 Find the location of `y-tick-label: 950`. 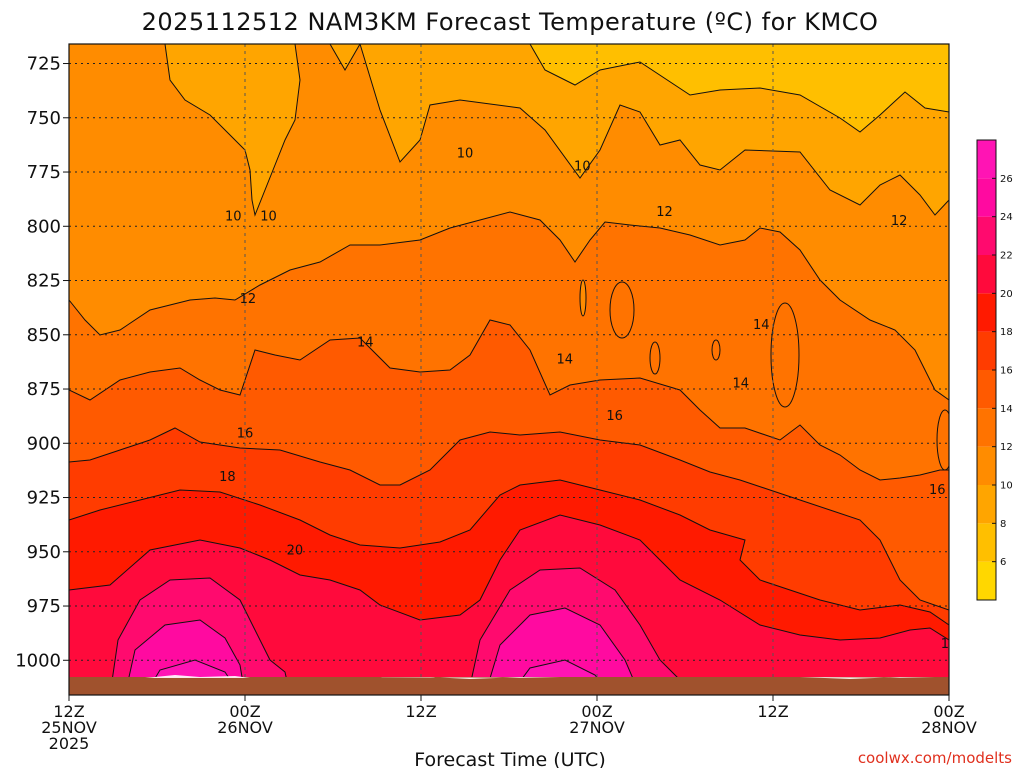

y-tick-label: 950 is located at coordinates (44, 552).